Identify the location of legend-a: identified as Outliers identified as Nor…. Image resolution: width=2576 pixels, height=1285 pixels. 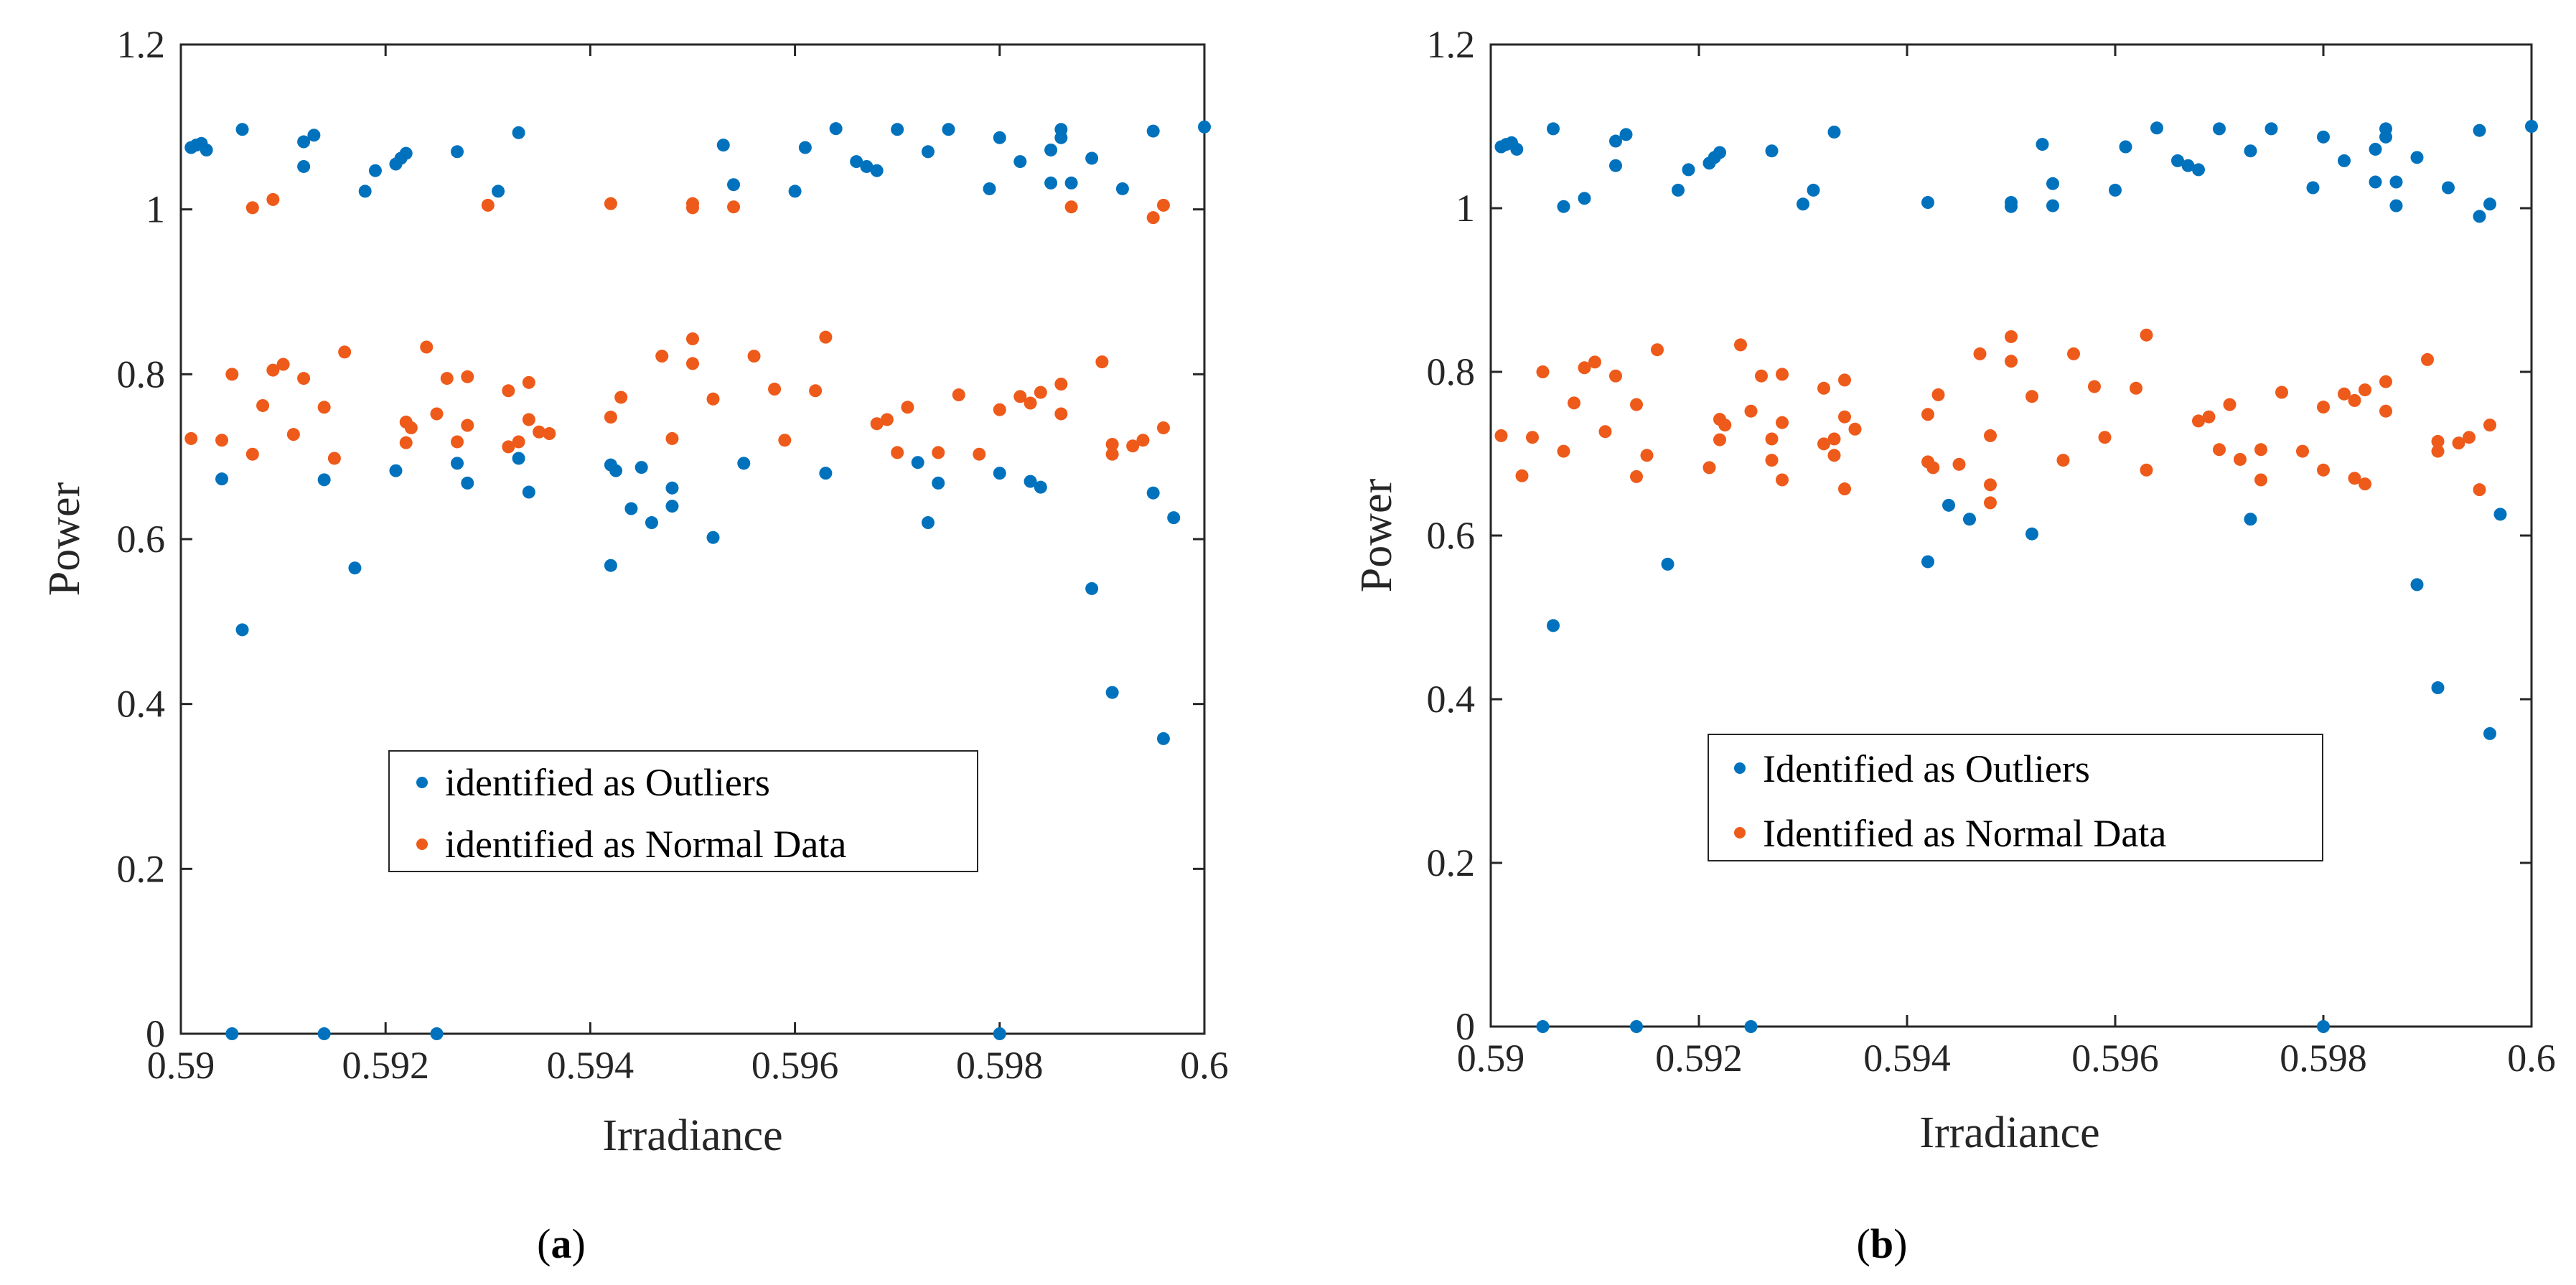
(683, 811).